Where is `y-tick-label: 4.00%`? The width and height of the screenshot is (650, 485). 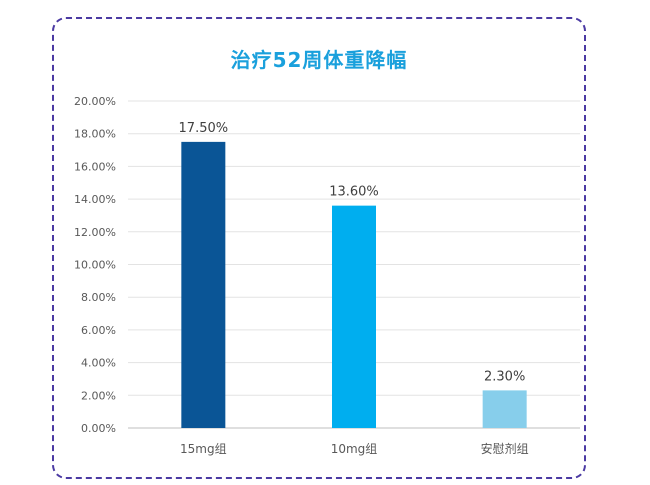
y-tick-label: 4.00% is located at coordinates (98, 363).